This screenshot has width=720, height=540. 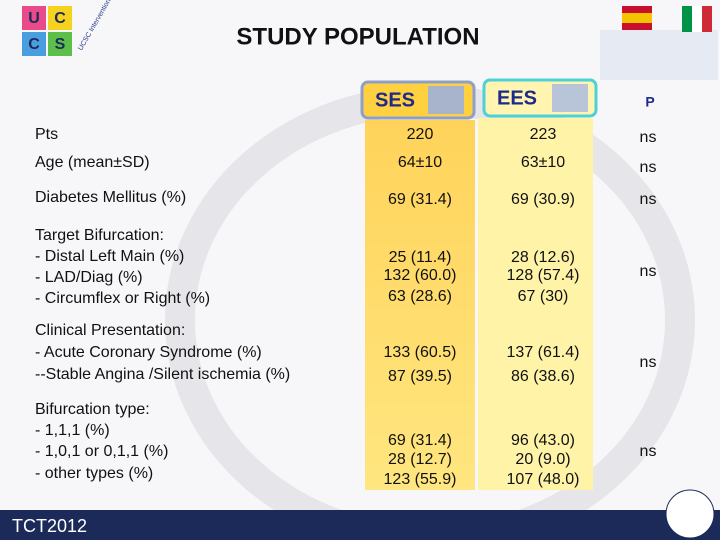 What do you see at coordinates (89, 277) in the screenshot?
I see `row-label: - LAD/Diag (%)` at bounding box center [89, 277].